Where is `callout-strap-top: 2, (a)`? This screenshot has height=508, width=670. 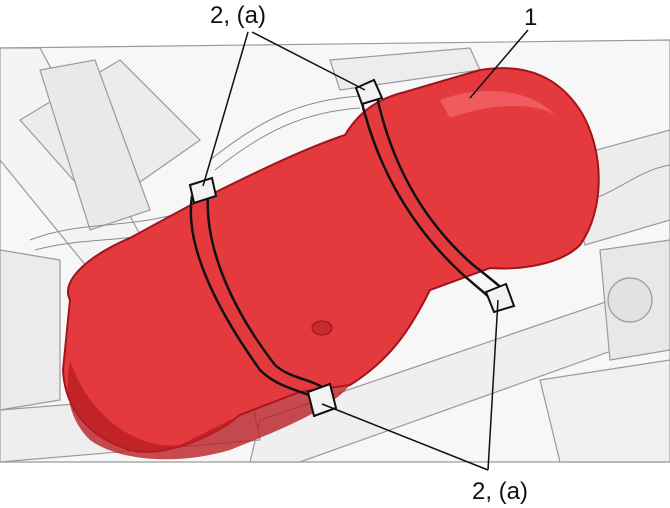
callout-strap-top: 2, (a) is located at coordinates (238, 15).